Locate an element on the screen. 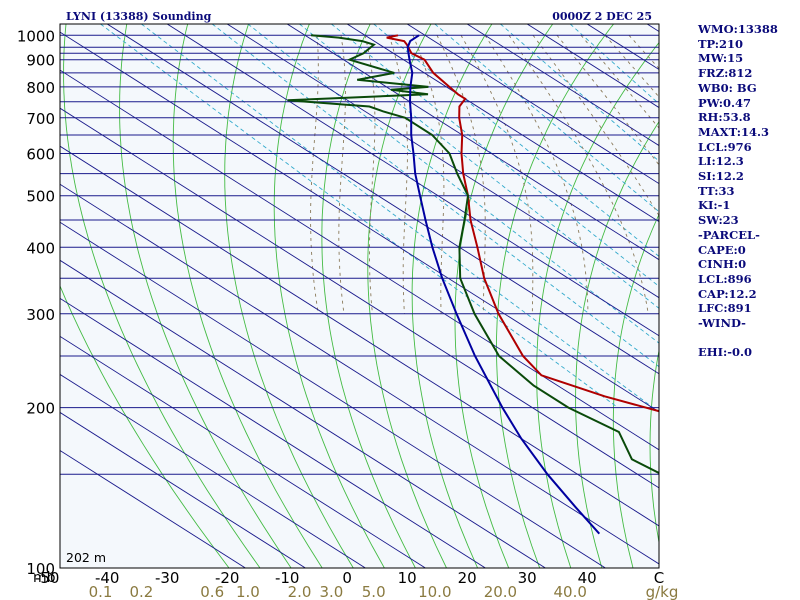 The width and height of the screenshot is (800, 600). pressure-tick-label: 1000 is located at coordinates (36, 36).